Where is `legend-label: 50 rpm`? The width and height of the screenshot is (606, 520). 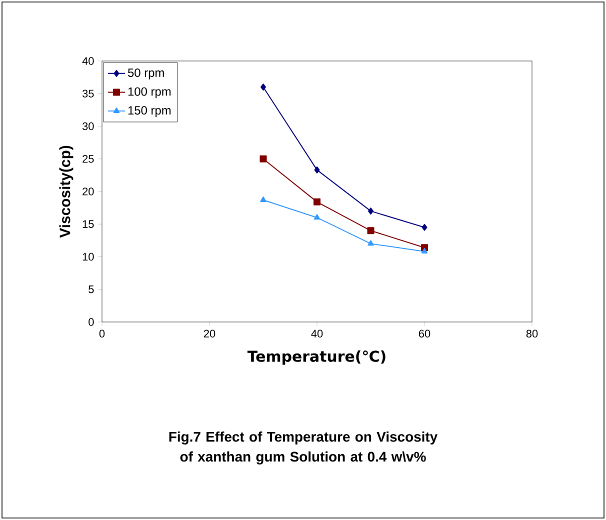
legend-label: 50 rpm is located at coordinates (146, 74).